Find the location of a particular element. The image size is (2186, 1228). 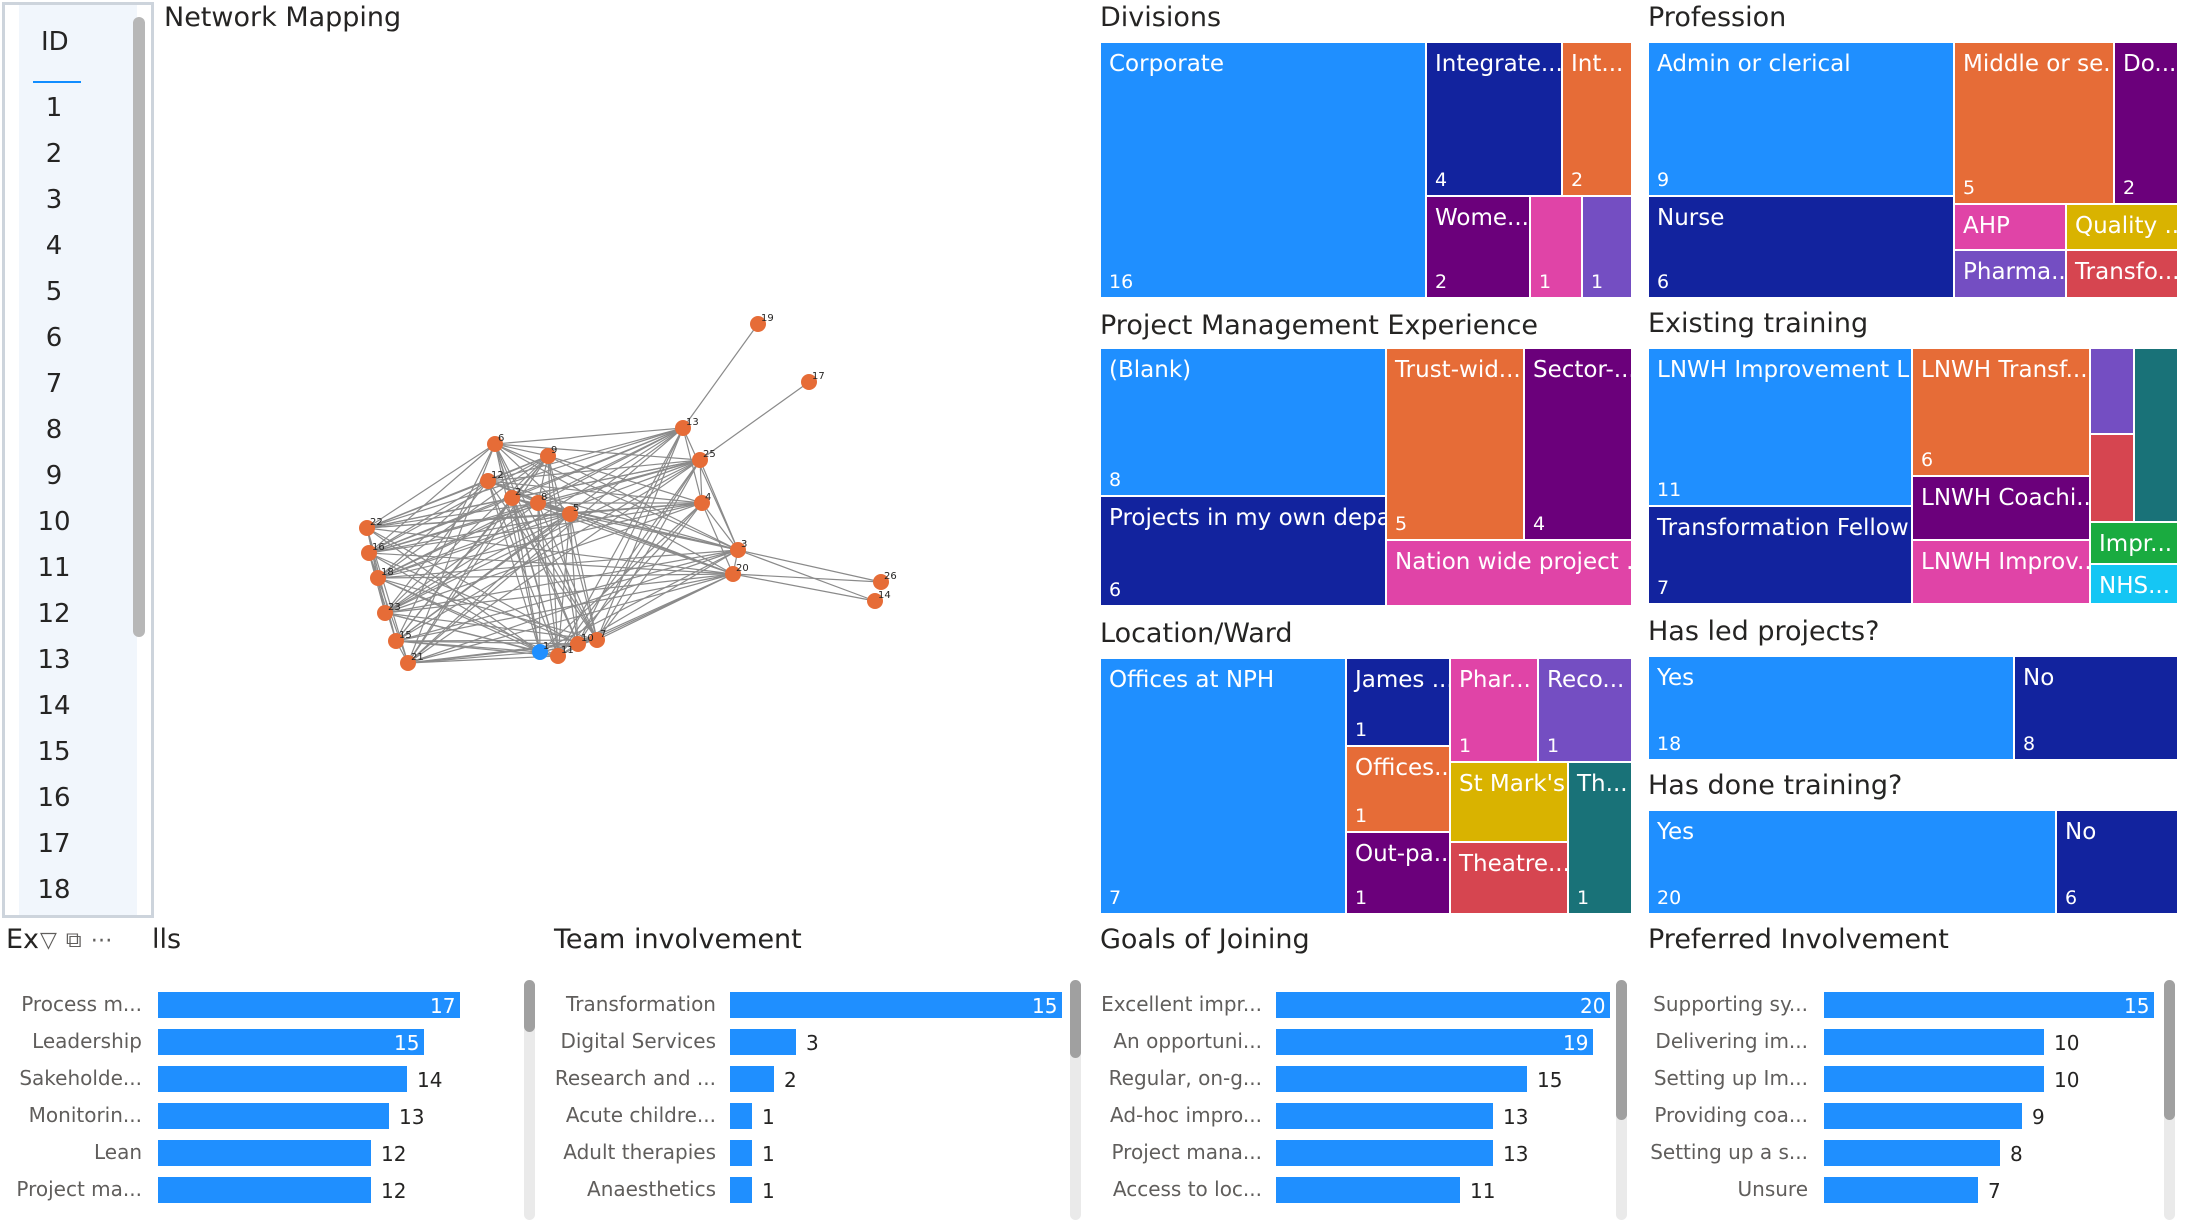

id-slicer-item: 14 is located at coordinates (54, 706).